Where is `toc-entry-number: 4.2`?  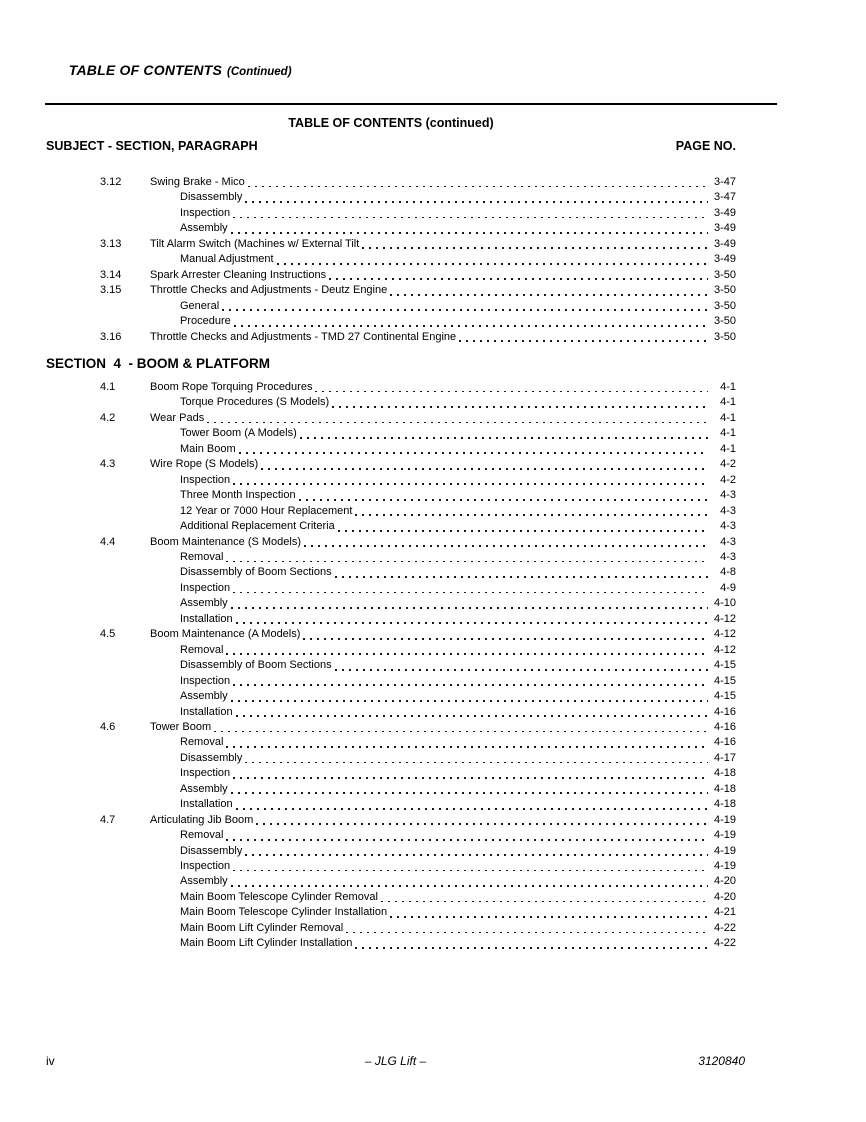
toc-entry-number: 4.2 is located at coordinates (108, 417).